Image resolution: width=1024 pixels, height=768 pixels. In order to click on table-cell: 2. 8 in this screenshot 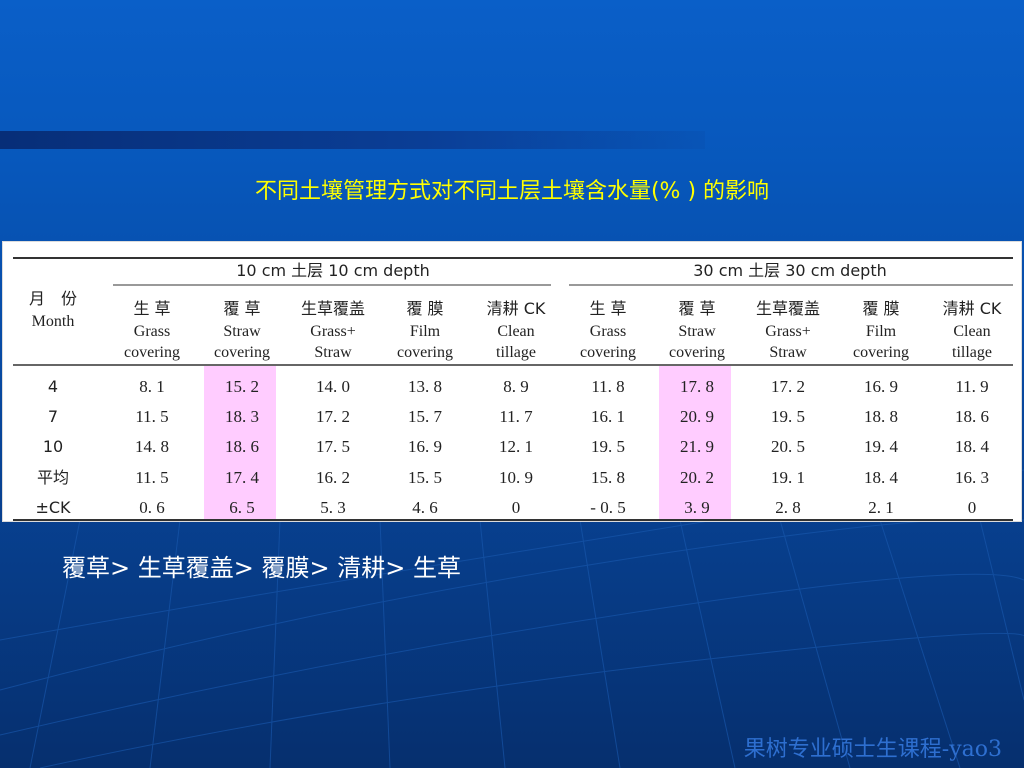, I will do `click(788, 507)`.